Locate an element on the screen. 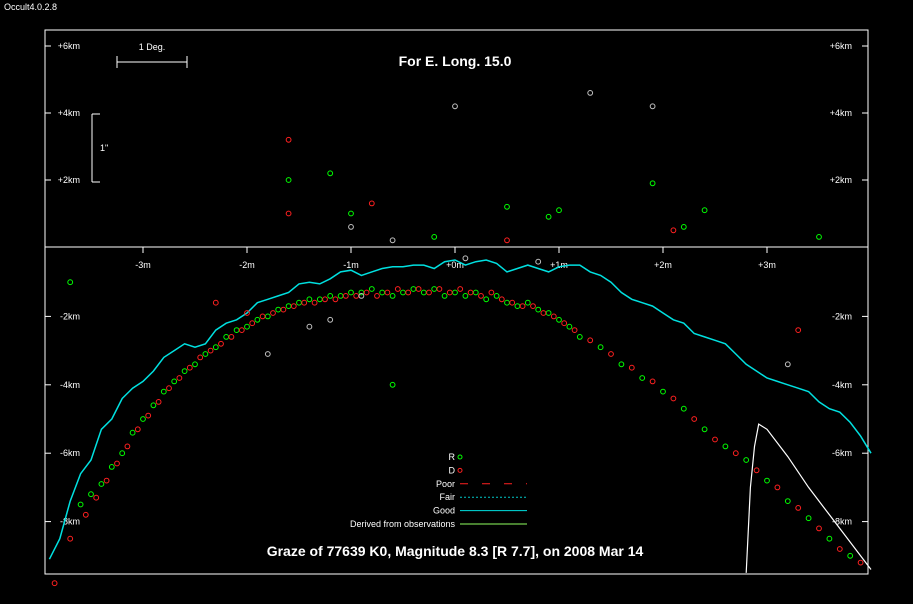  y-tick-label-left: -6km is located at coordinates (70, 453).